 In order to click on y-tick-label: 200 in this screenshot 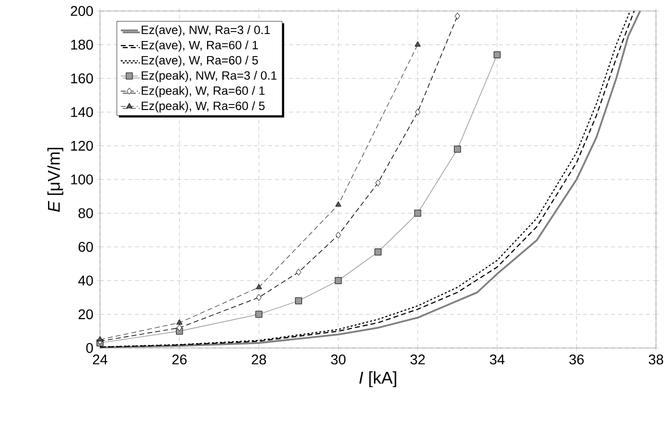, I will do `click(81, 11)`.